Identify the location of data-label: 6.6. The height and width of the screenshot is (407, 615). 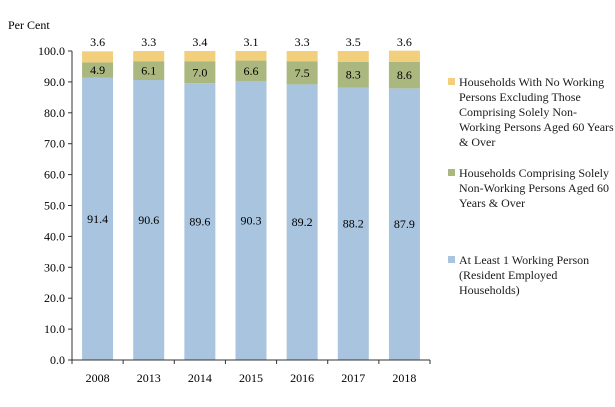
(251, 71).